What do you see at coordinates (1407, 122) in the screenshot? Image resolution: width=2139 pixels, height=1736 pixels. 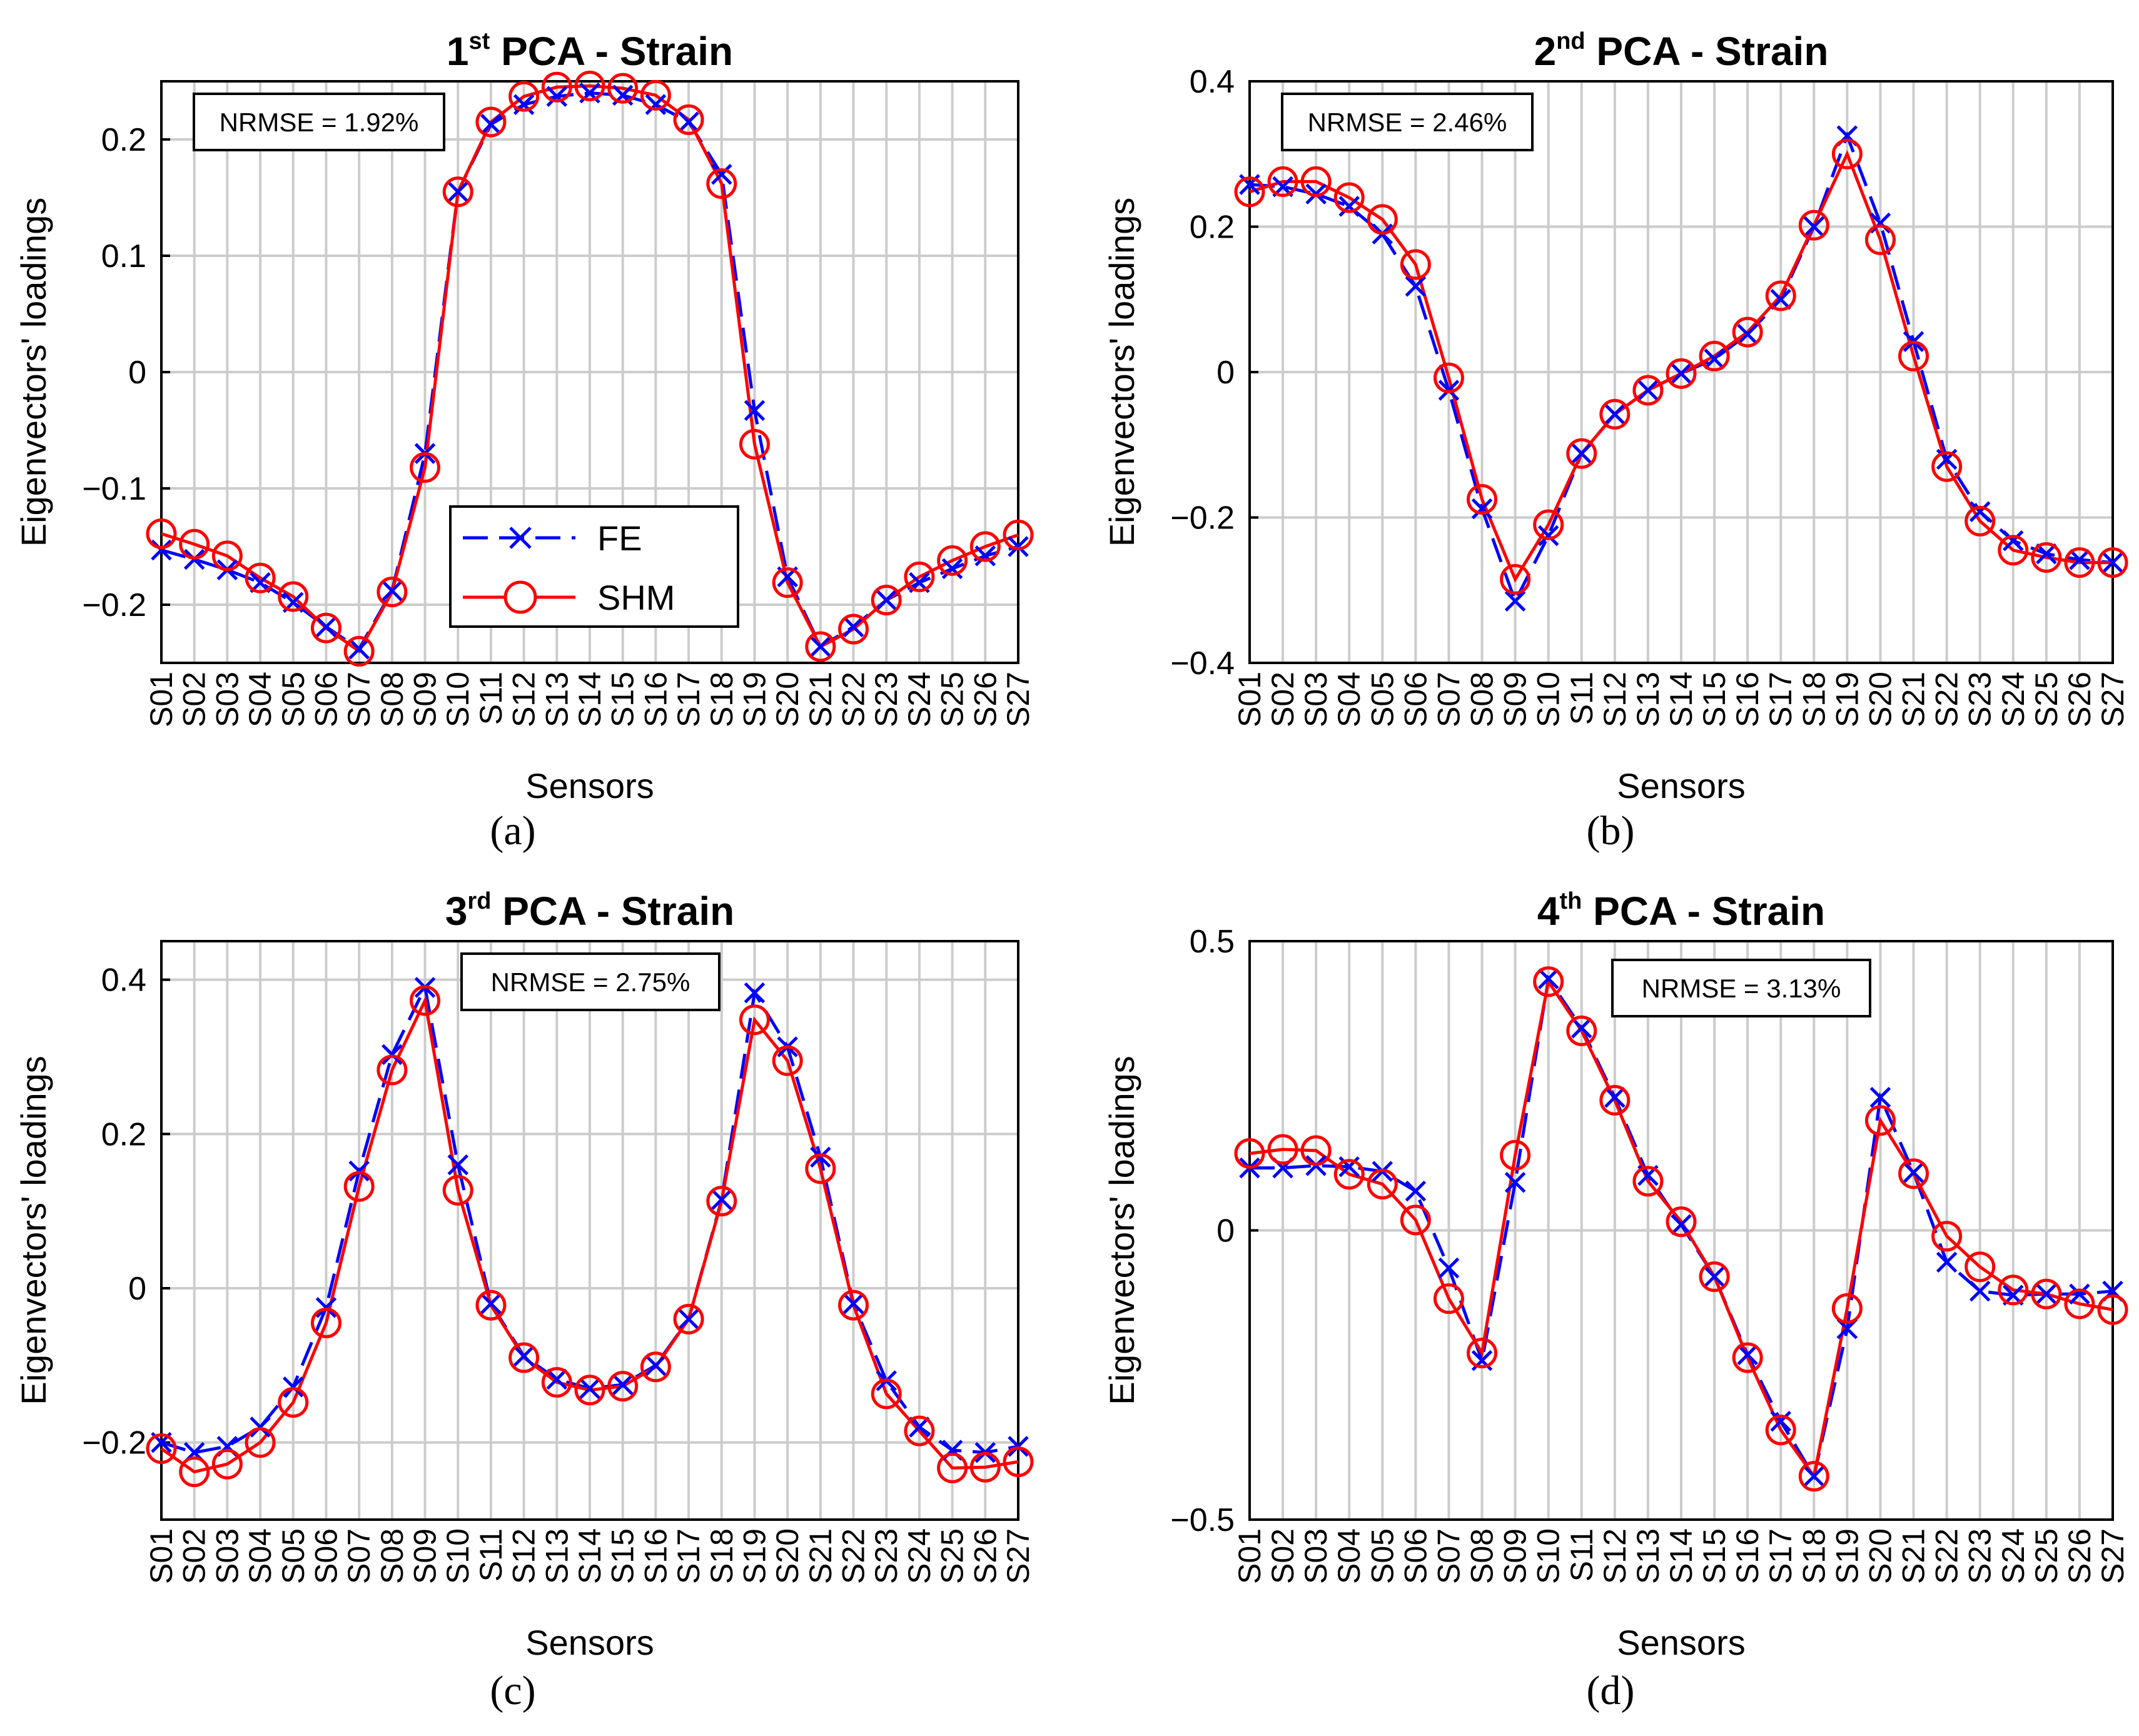 I see `nrmse-label: NRMSE = 2.46%` at bounding box center [1407, 122].